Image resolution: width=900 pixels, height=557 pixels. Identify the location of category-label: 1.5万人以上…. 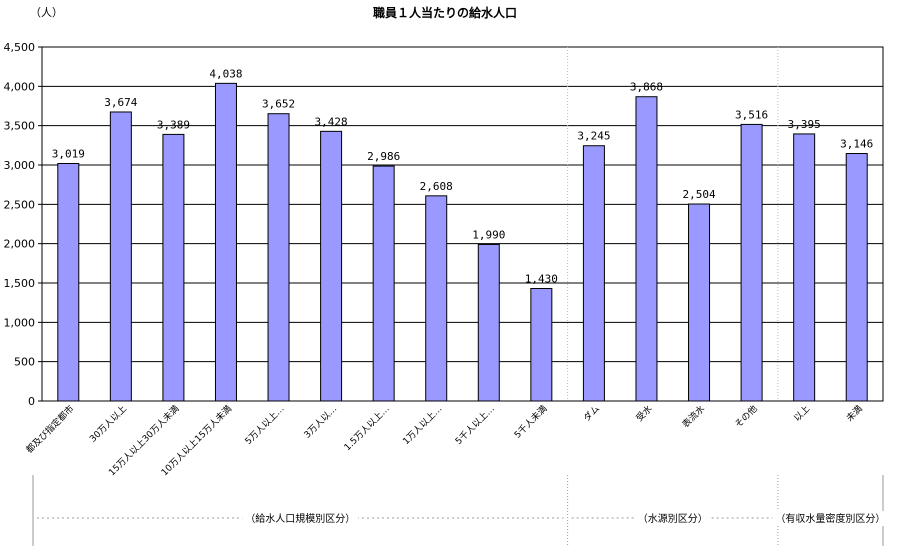
(367, 428).